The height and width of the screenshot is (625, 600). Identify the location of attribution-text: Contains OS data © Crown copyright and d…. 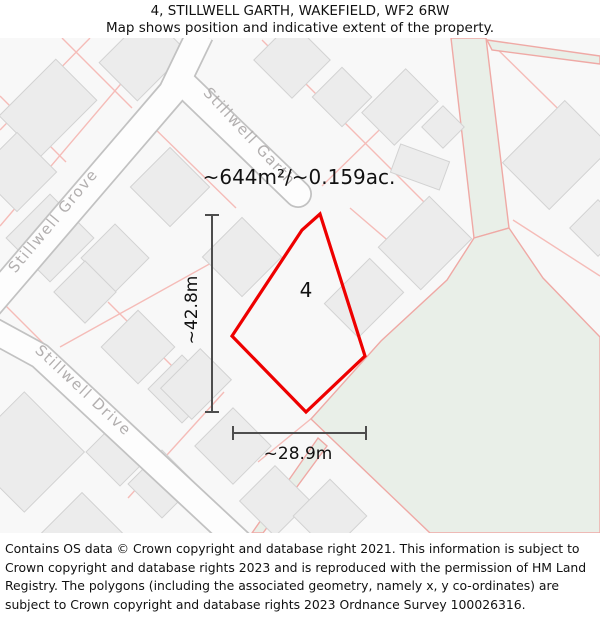
(296, 576).